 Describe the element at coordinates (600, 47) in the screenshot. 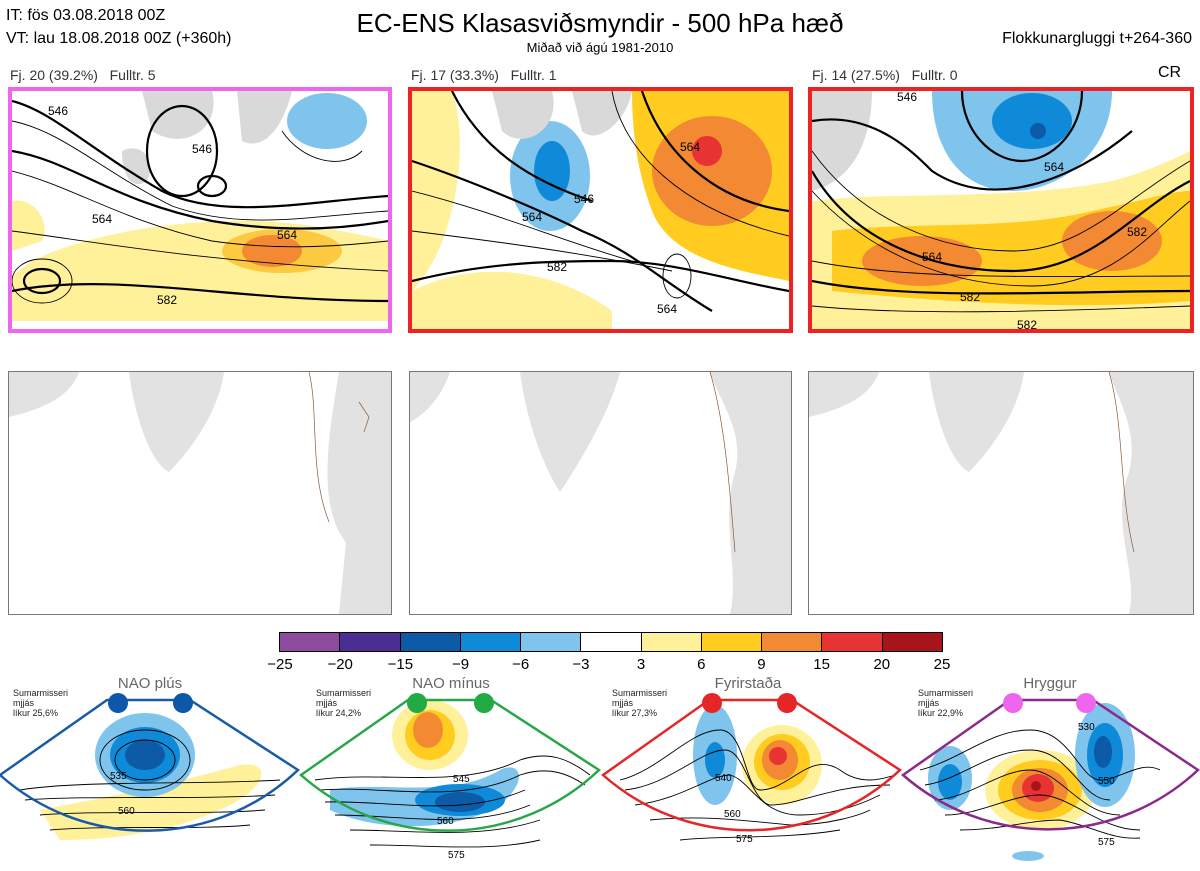

I see `page-subtitle: Miðað við ágú 1981-2010` at that location.